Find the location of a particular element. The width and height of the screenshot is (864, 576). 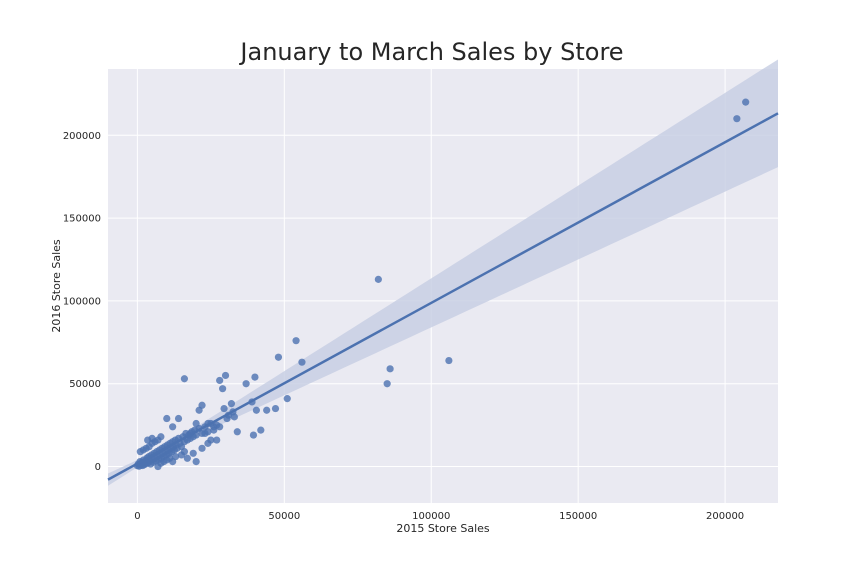

x-tick-label: 150000 is located at coordinates (578, 516).